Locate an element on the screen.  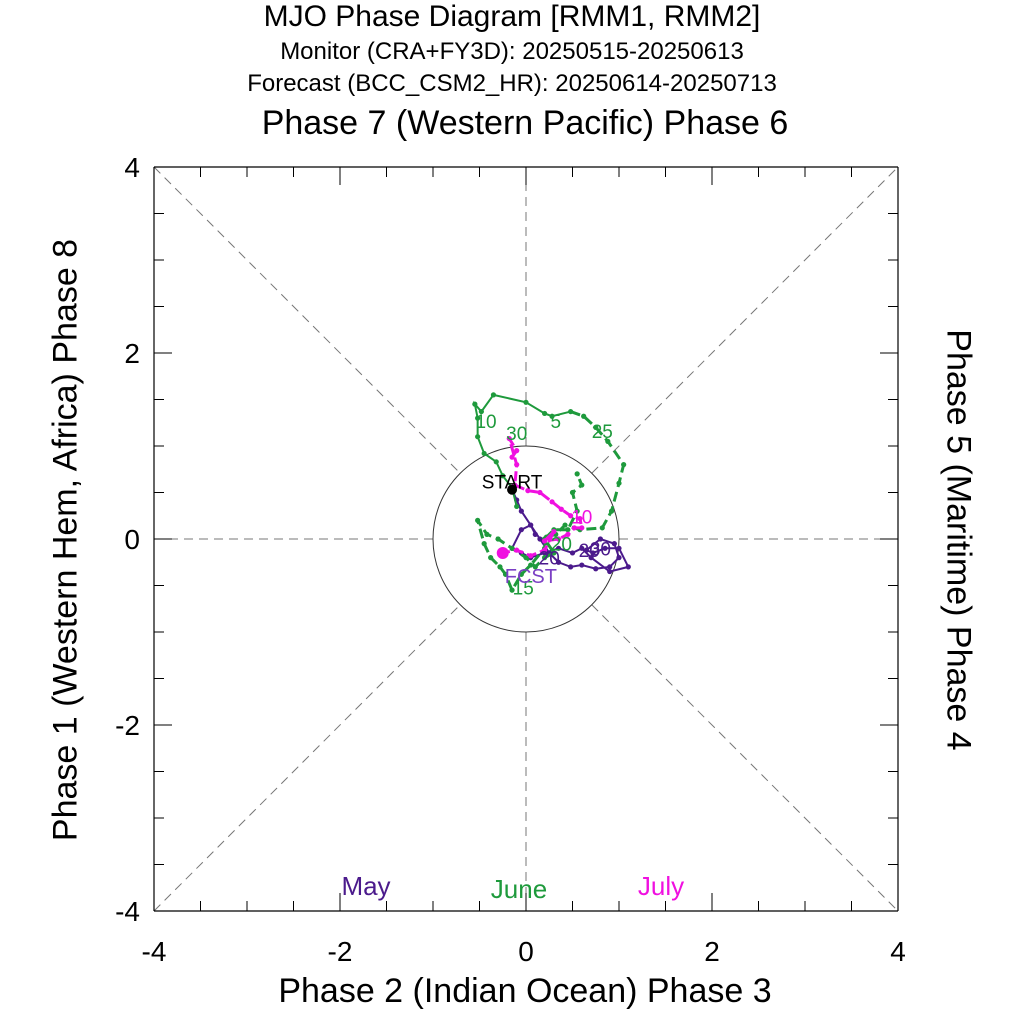
x-tick-label: 0 is located at coordinates (526, 951).